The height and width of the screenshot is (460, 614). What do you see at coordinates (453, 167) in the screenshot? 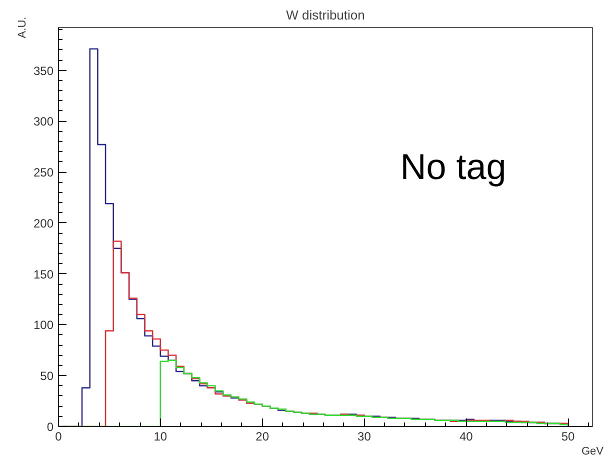
I see `annotation: No tag` at bounding box center [453, 167].